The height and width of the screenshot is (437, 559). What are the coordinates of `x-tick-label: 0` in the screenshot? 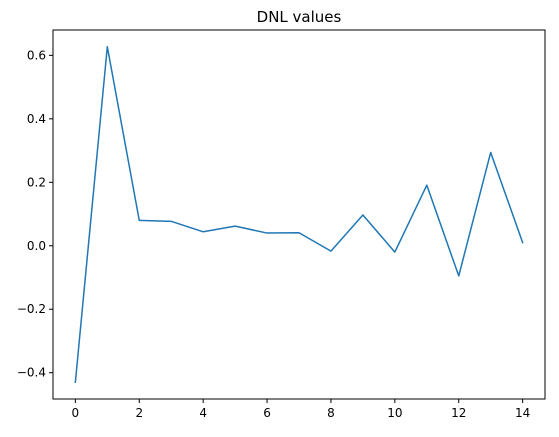 It's located at (76, 413).